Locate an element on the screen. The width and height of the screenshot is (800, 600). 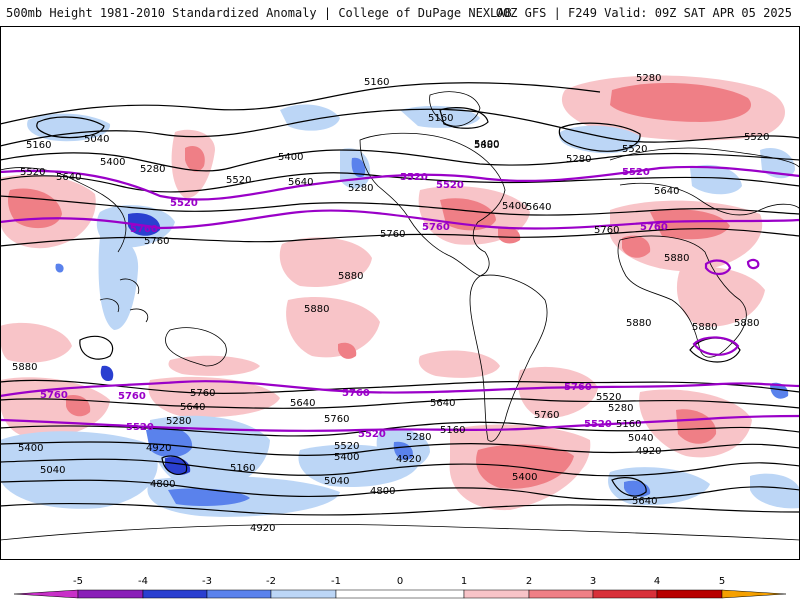
colorbar-tick-label: 1 is located at coordinates (464, 581).